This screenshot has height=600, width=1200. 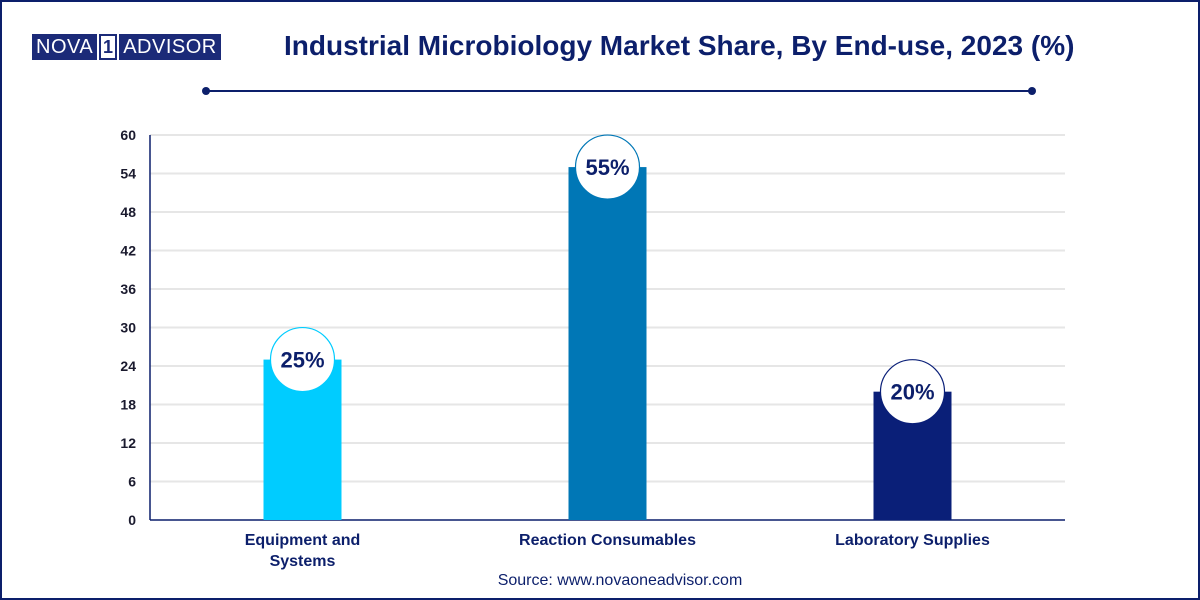 I want to click on brand-logo: NOVA 1 ADVISOR, so click(x=126, y=47).